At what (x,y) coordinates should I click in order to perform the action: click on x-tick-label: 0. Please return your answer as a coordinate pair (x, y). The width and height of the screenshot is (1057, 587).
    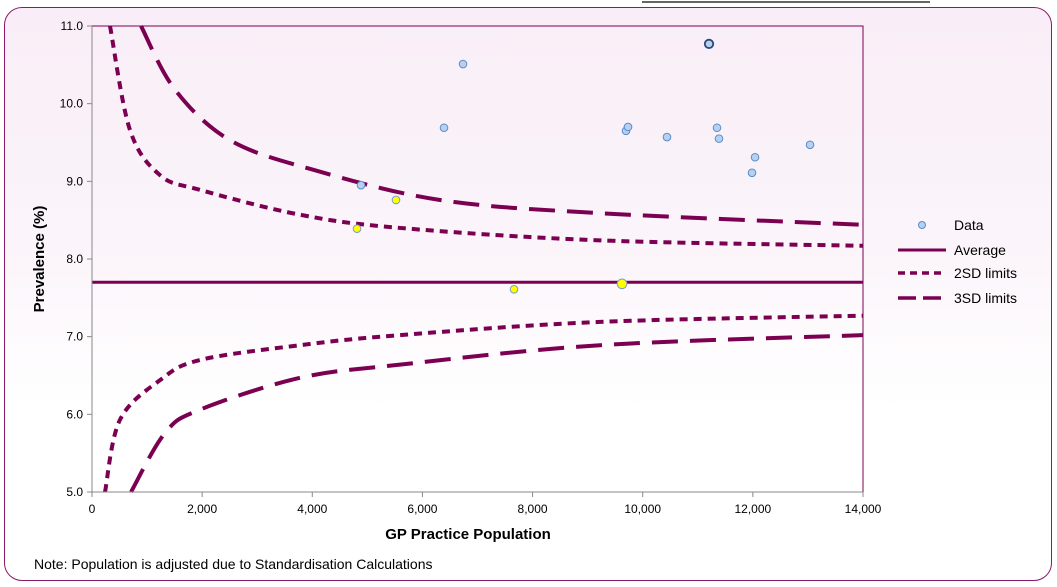
    Looking at the image, I should click on (92, 509).